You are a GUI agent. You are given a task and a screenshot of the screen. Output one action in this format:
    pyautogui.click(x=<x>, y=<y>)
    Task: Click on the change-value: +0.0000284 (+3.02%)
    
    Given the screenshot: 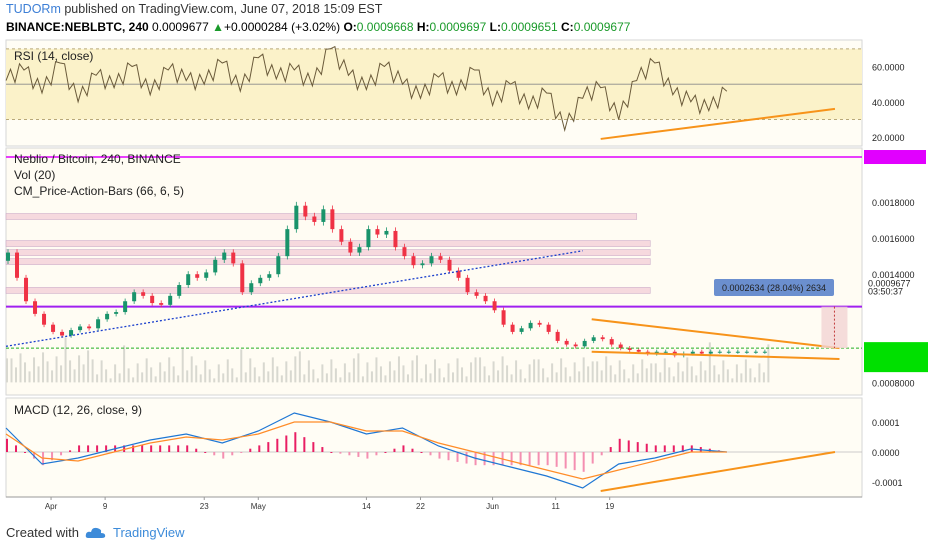 What is the action you would take?
    pyautogui.click(x=282, y=27)
    